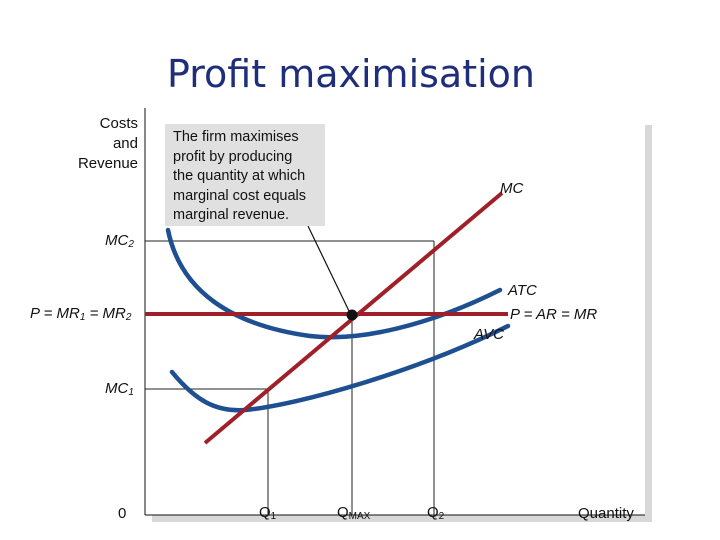  I want to click on annotation-line: The firm maximises, so click(236, 137).